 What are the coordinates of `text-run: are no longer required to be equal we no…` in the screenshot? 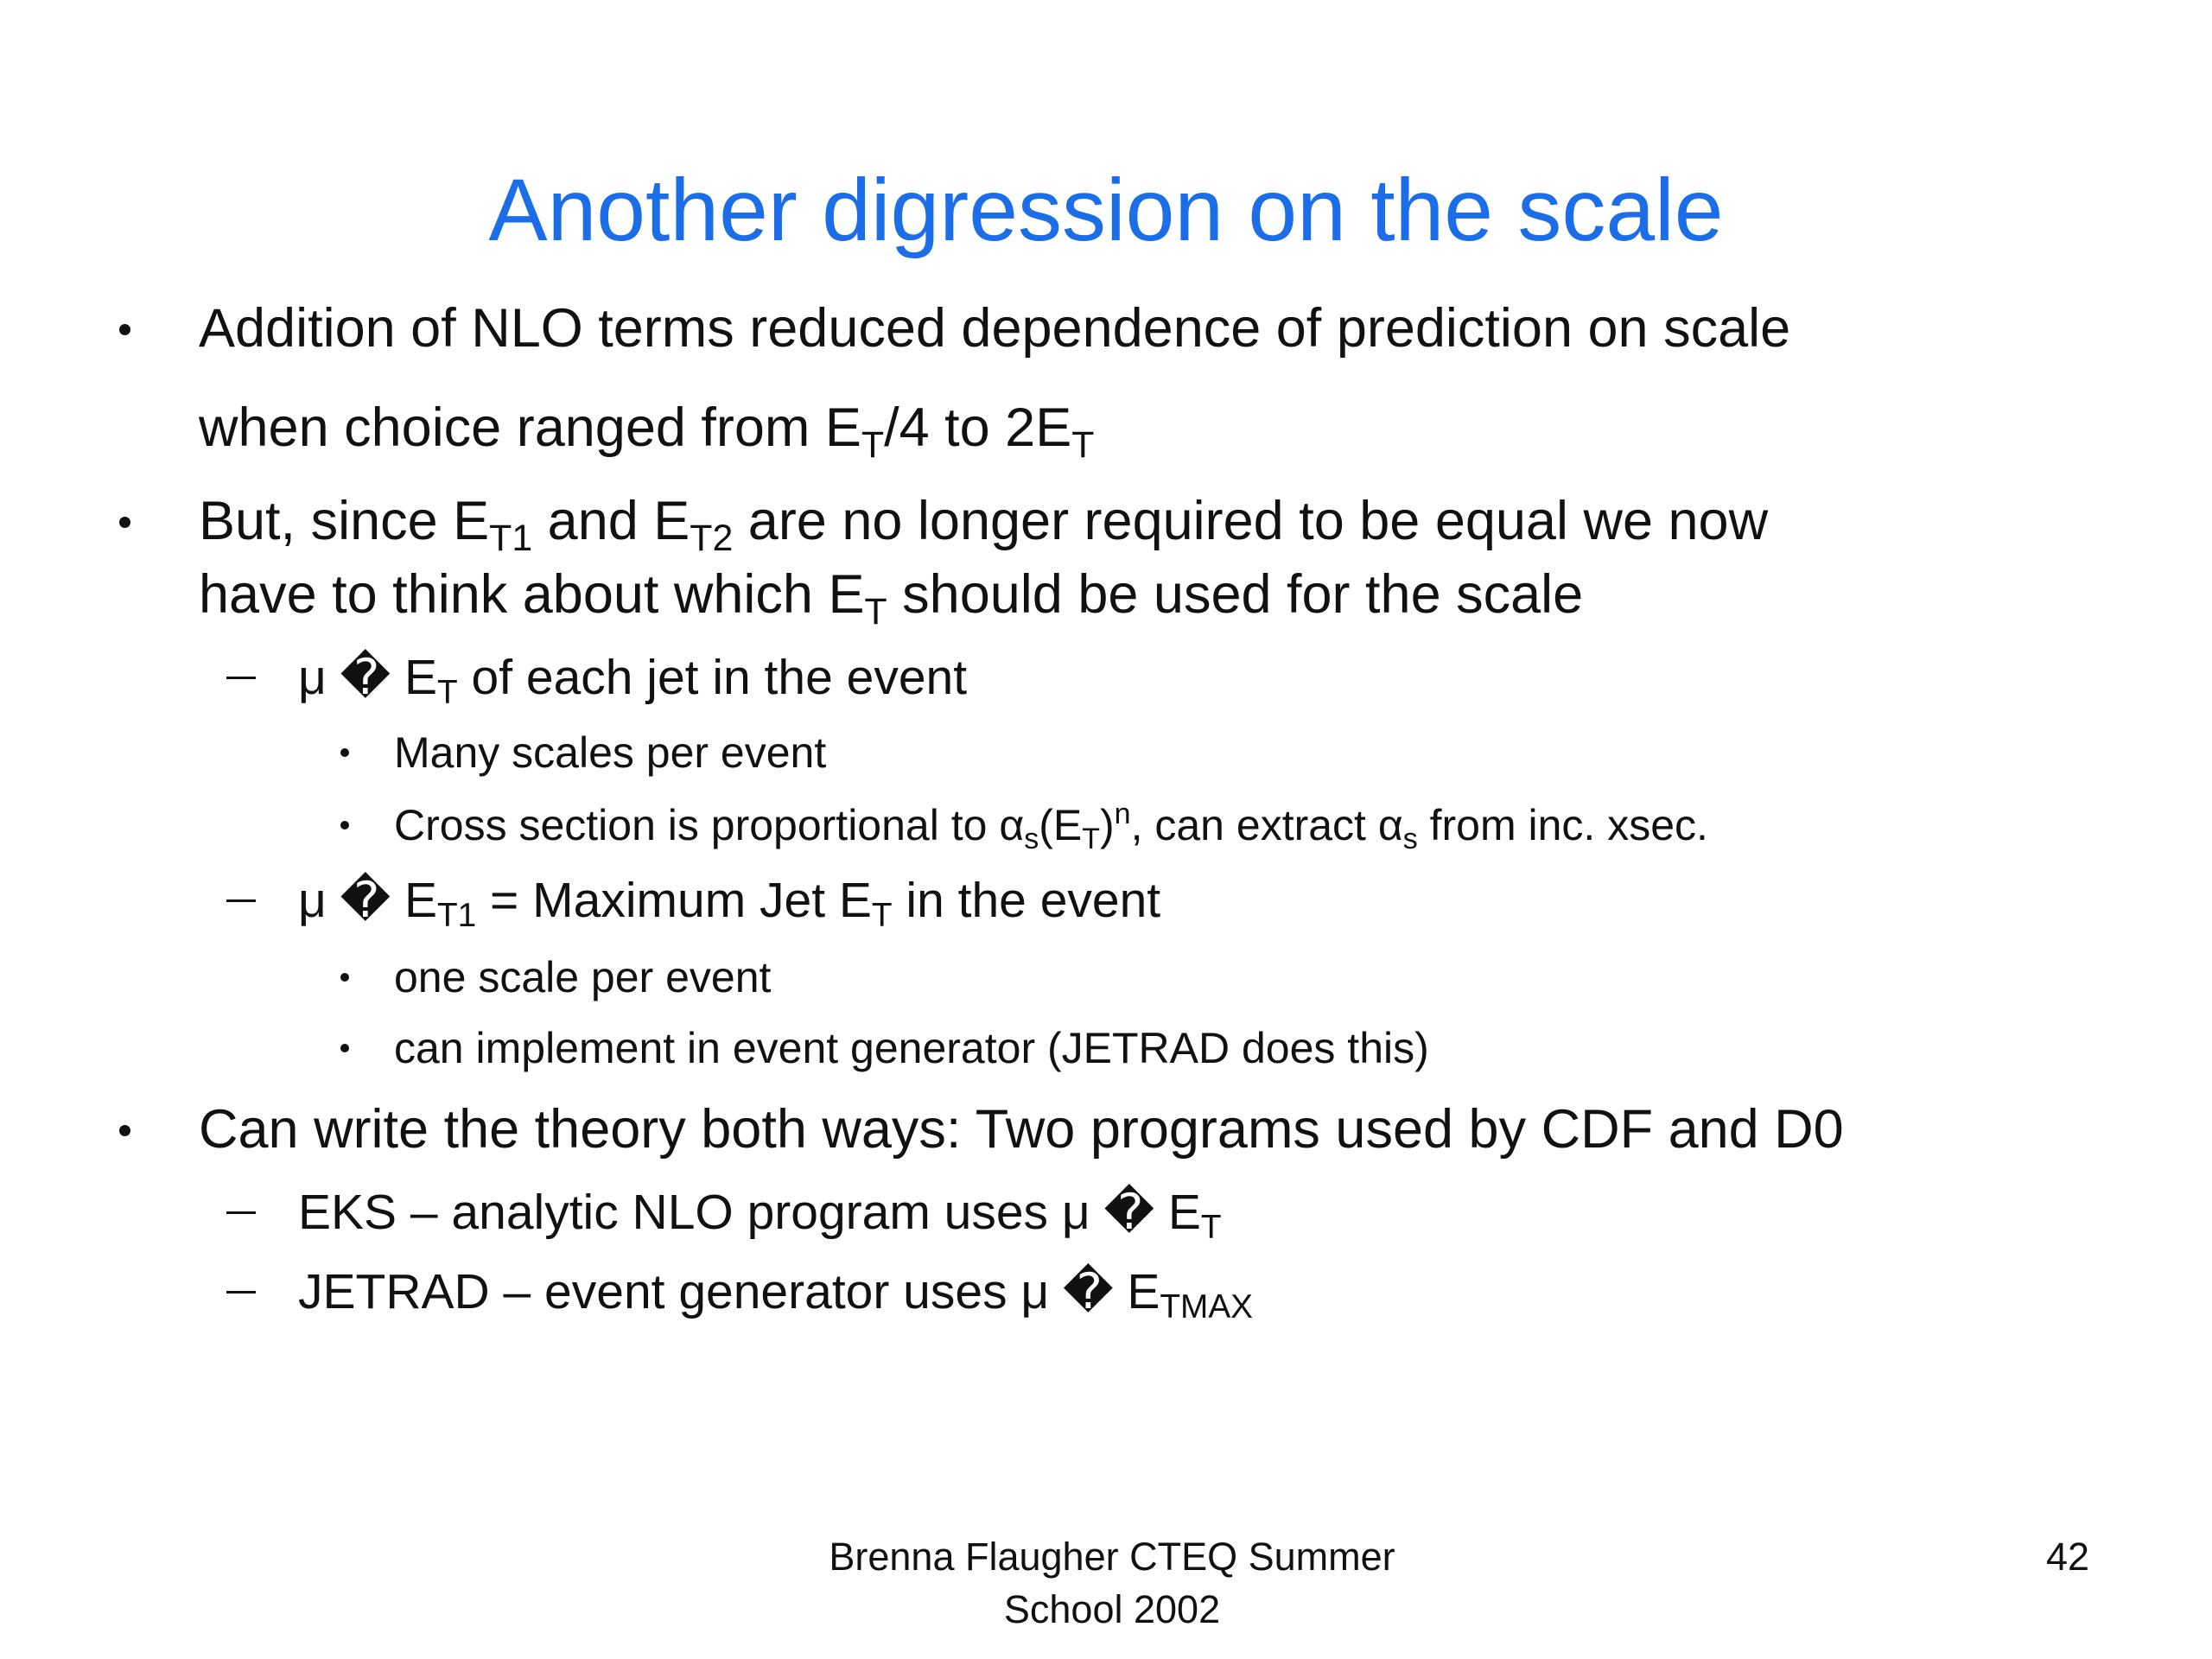 It's located at (1251, 521).